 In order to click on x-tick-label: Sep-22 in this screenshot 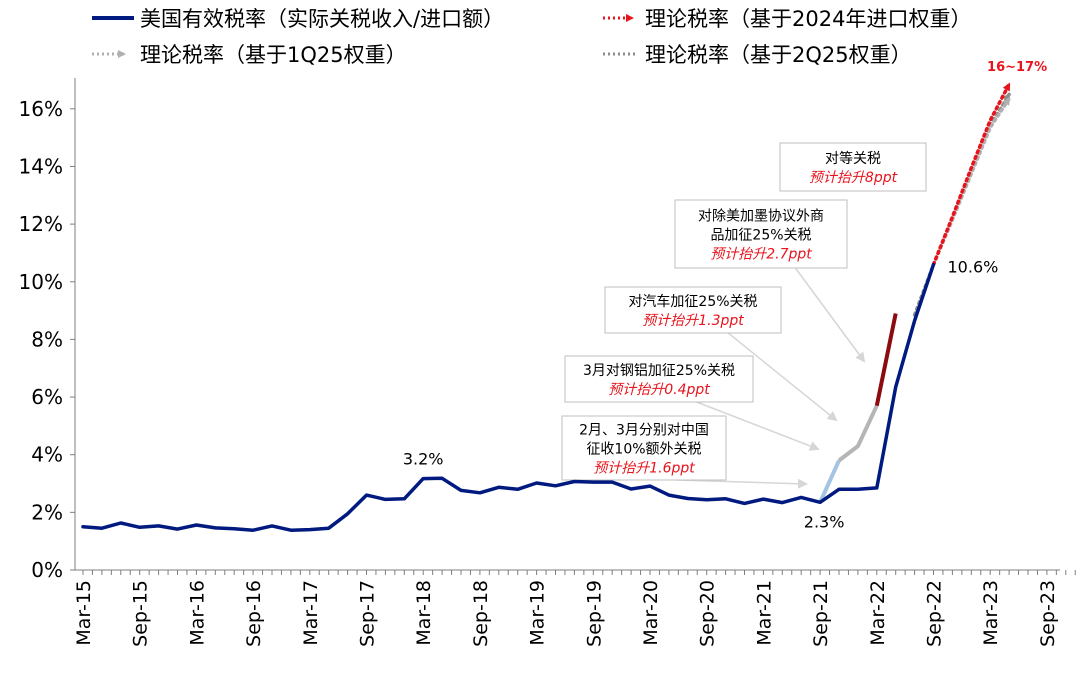, I will do `click(935, 613)`.